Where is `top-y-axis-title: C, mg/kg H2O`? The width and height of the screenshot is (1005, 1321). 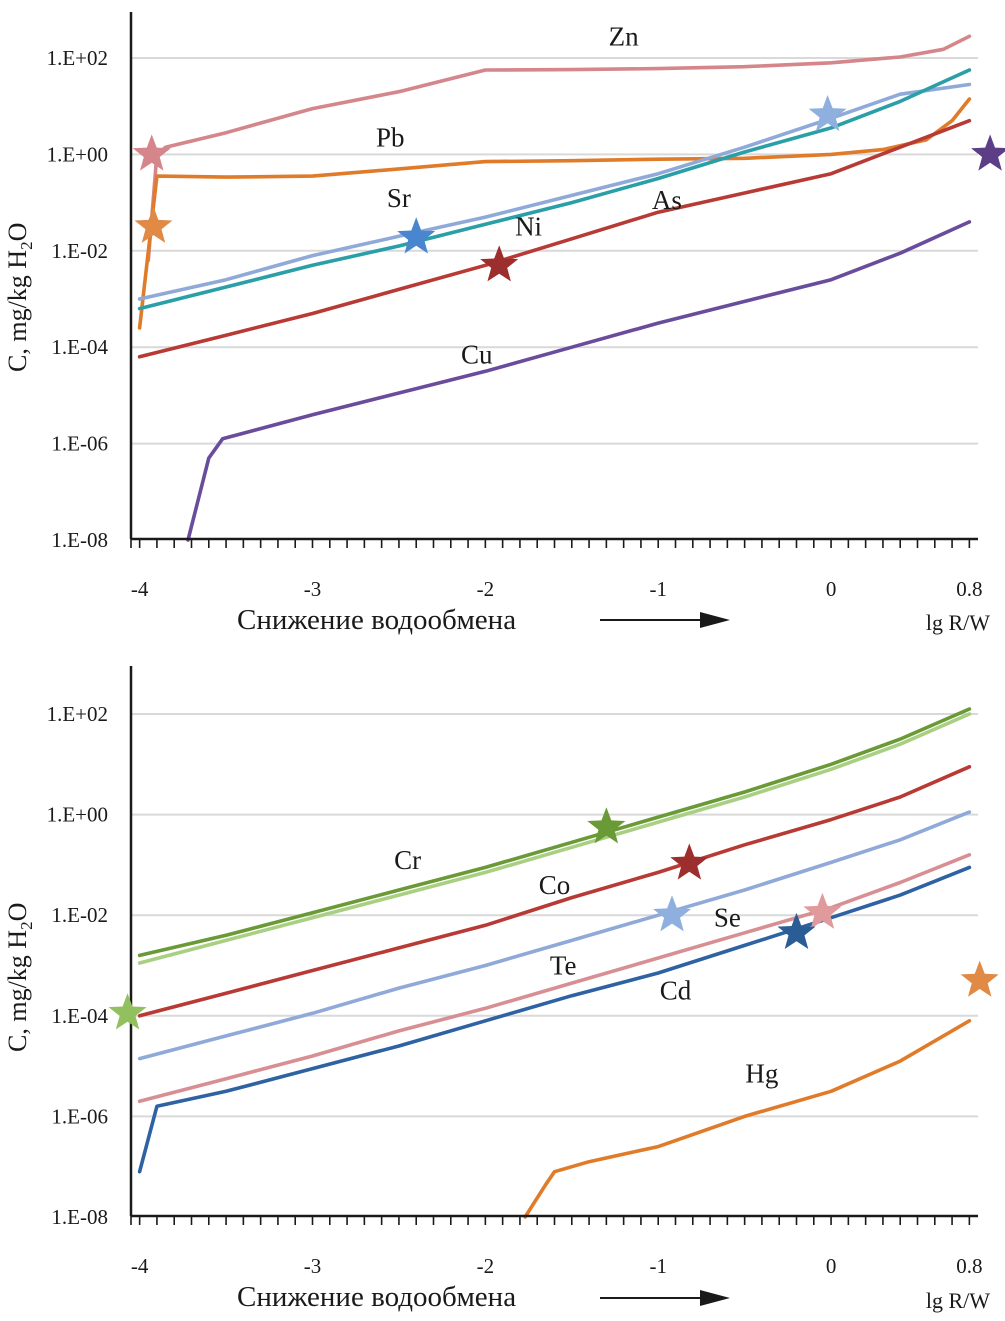
top-y-axis-title: C, mg/kg H2O is located at coordinates (19, 297).